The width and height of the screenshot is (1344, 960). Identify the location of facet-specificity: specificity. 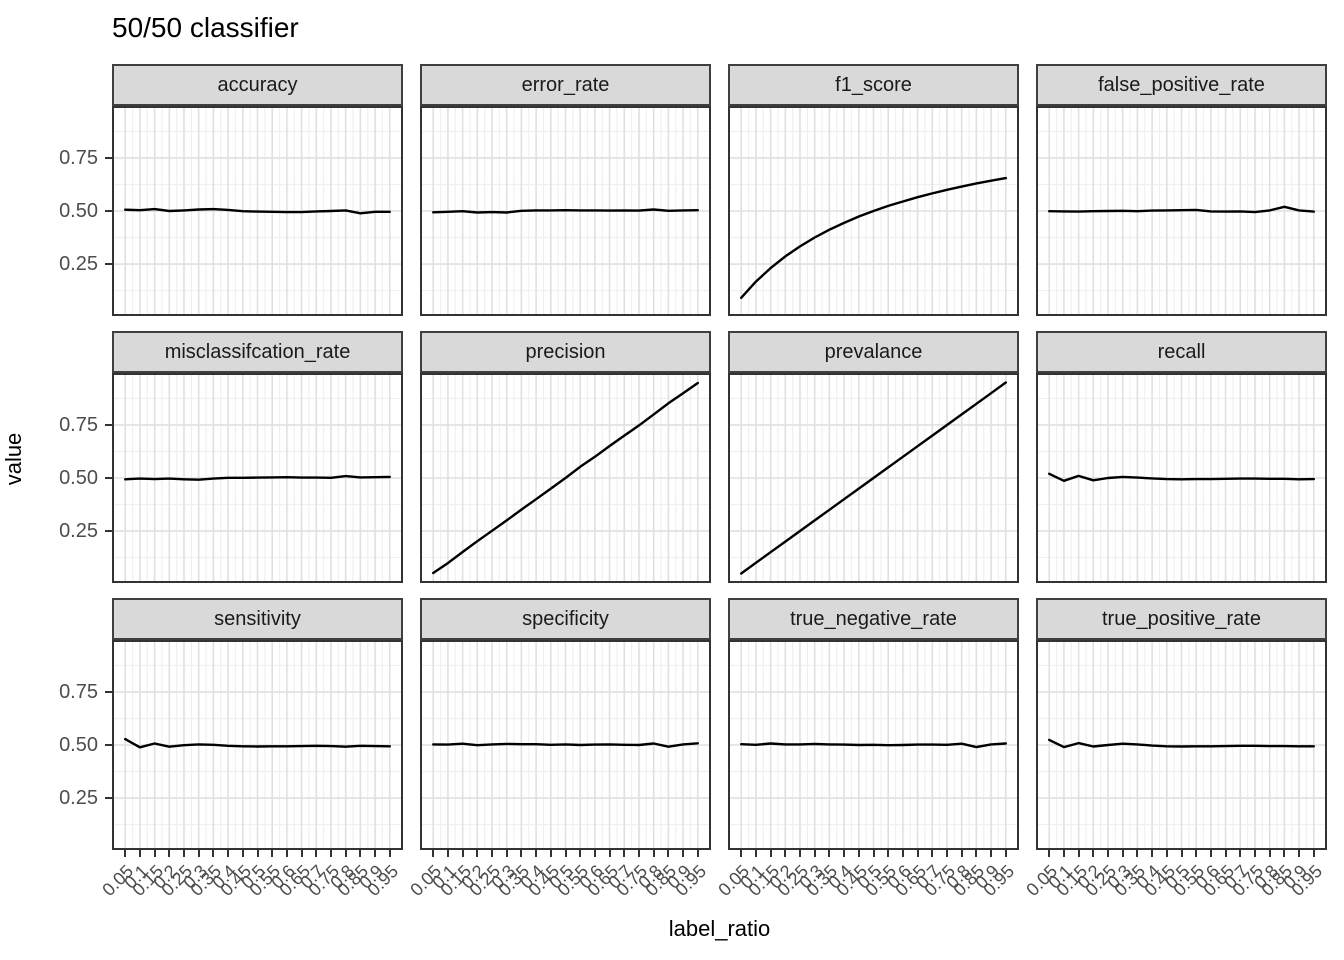
(565, 724).